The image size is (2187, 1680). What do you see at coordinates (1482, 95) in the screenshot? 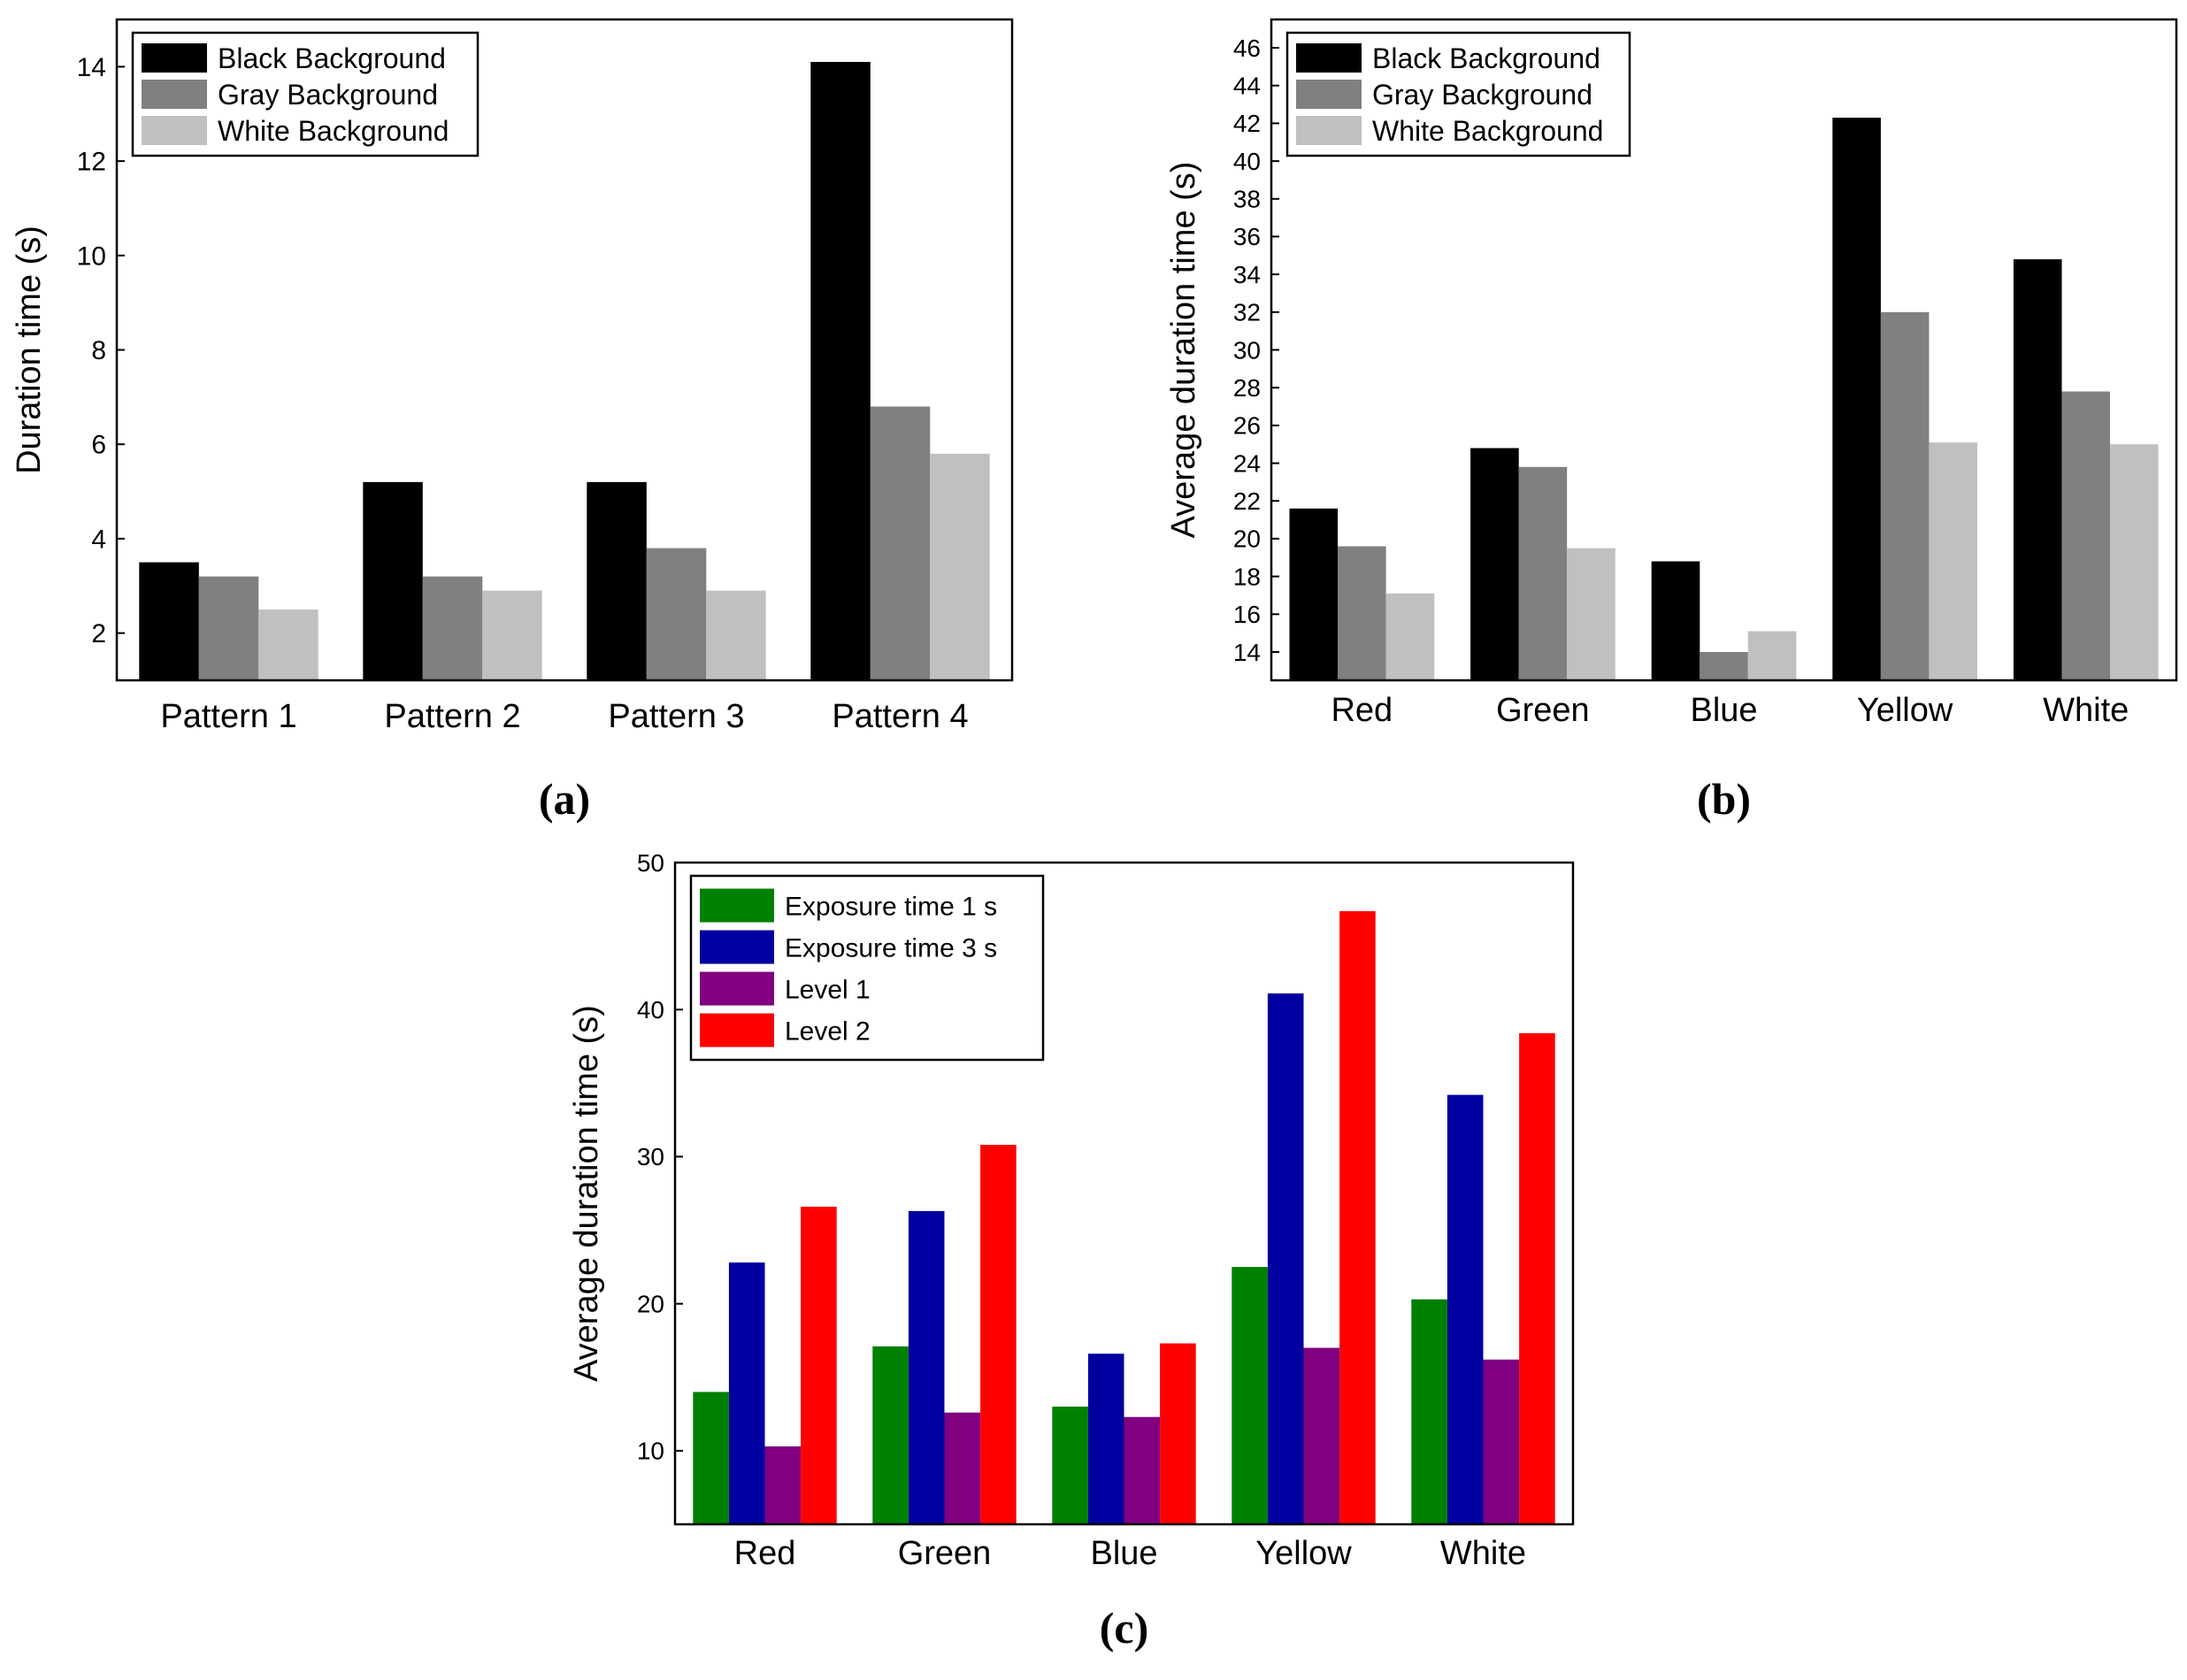
I see `legend-label-b: Gray Background` at bounding box center [1482, 95].